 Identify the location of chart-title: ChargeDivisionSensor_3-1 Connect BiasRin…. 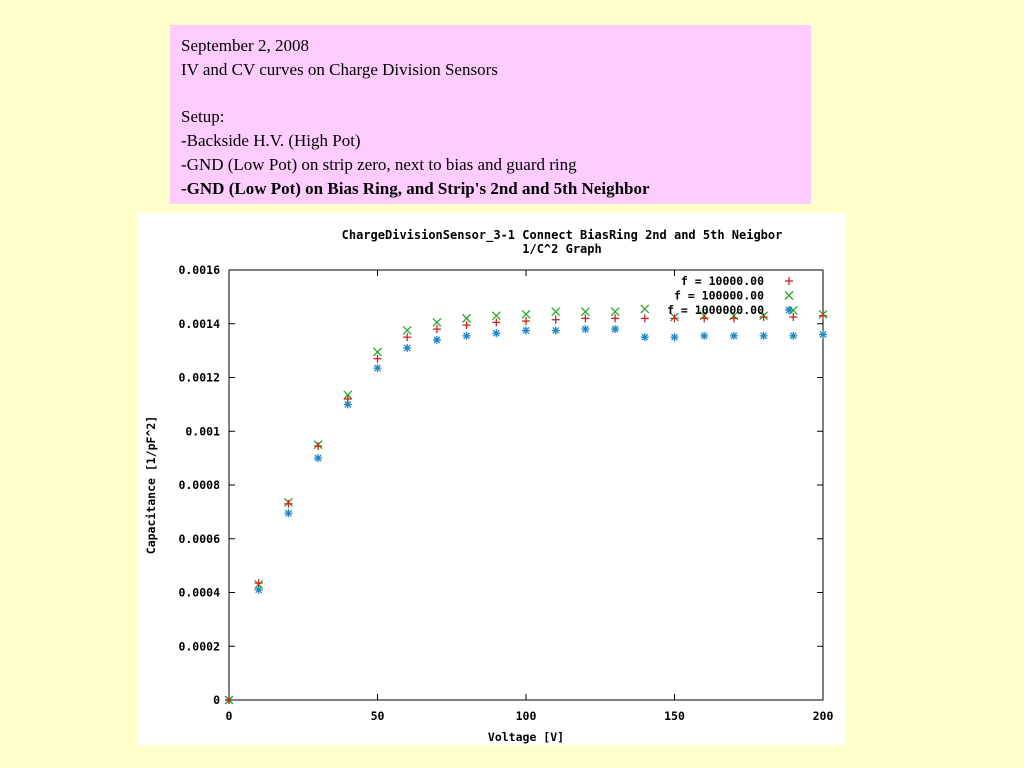
(562, 235).